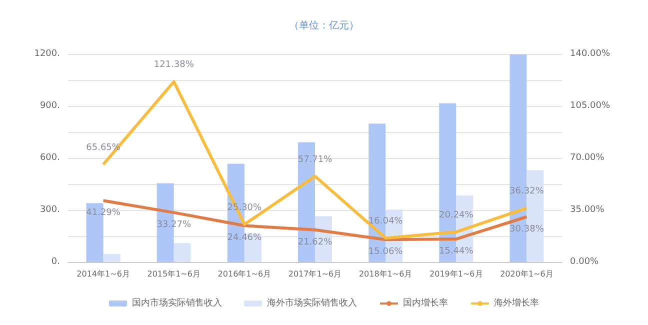 The width and height of the screenshot is (648, 325). I want to click on data-label: 15.44%, so click(456, 251).